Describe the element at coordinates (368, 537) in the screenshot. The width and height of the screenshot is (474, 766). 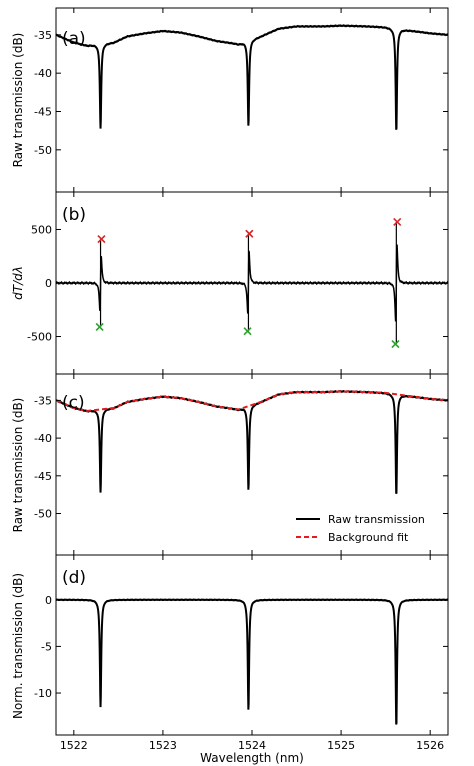
I see `legend-label-fit: Background fit` at that location.